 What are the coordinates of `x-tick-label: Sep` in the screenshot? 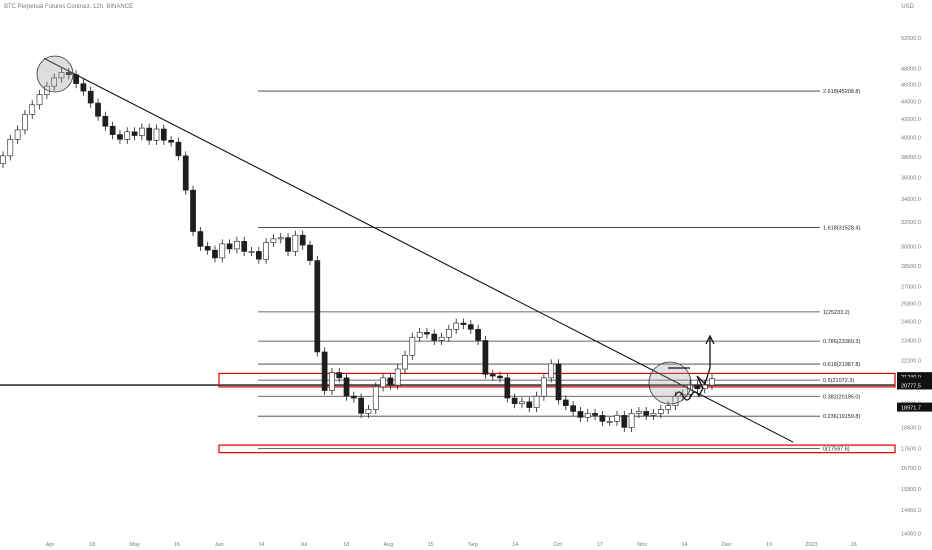 It's located at (473, 545).